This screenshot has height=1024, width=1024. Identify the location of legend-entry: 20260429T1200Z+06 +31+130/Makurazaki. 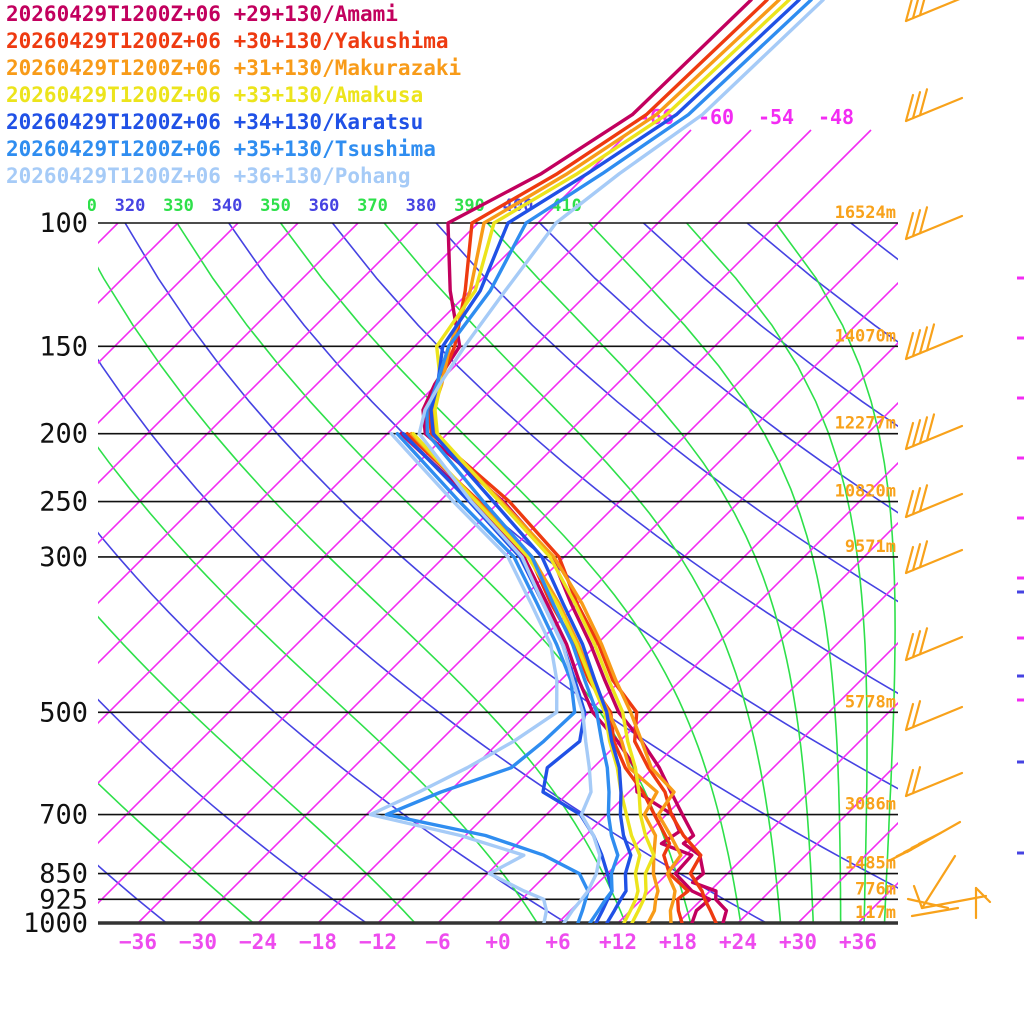
(234, 68).